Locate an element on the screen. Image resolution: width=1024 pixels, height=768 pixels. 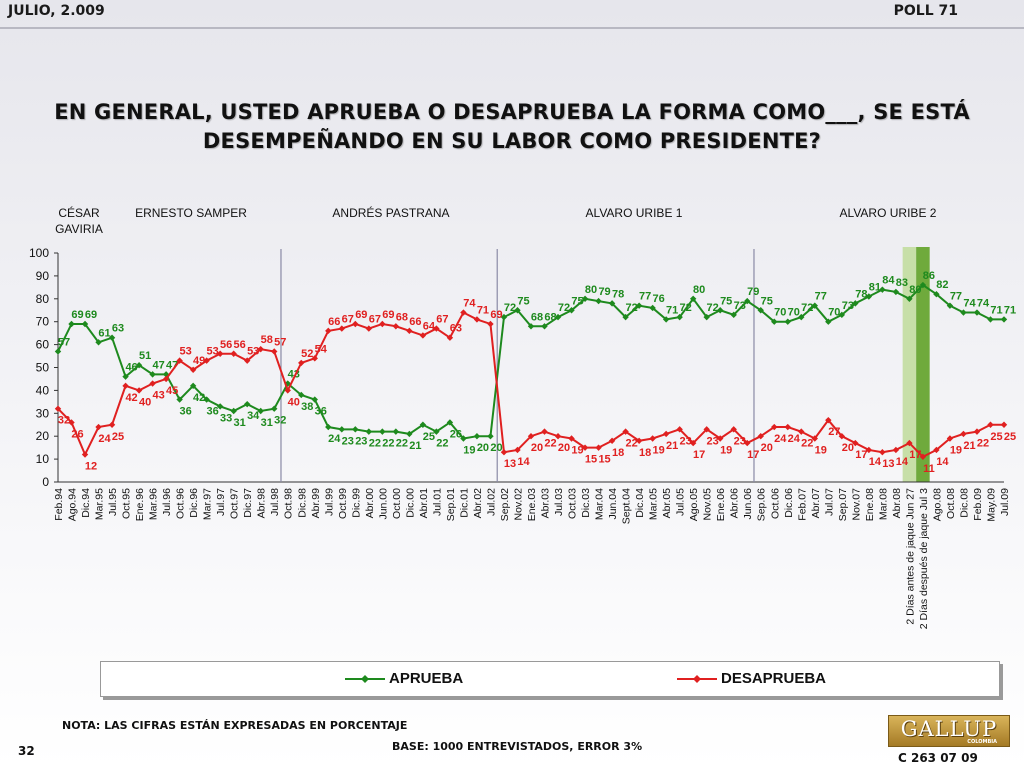
data-label-aprueba-53: 70 is located at coordinates (780, 313).